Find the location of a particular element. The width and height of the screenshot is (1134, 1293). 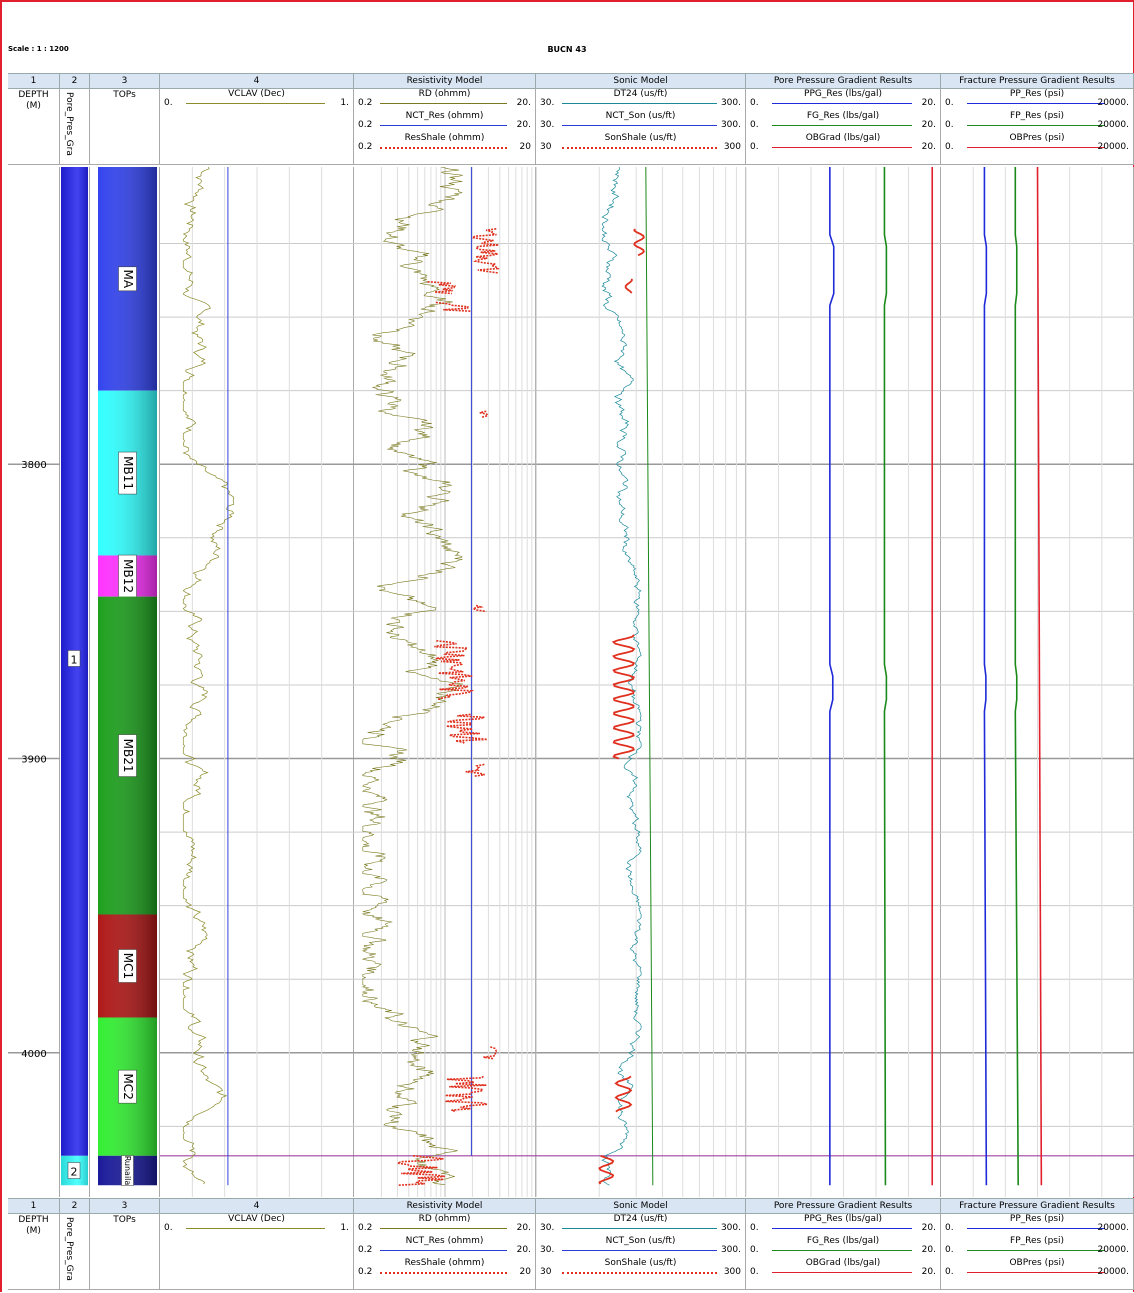

curve-header-fg_res: FG_Res (lbs/gal) 0. 20. is located at coordinates (843, 1247).